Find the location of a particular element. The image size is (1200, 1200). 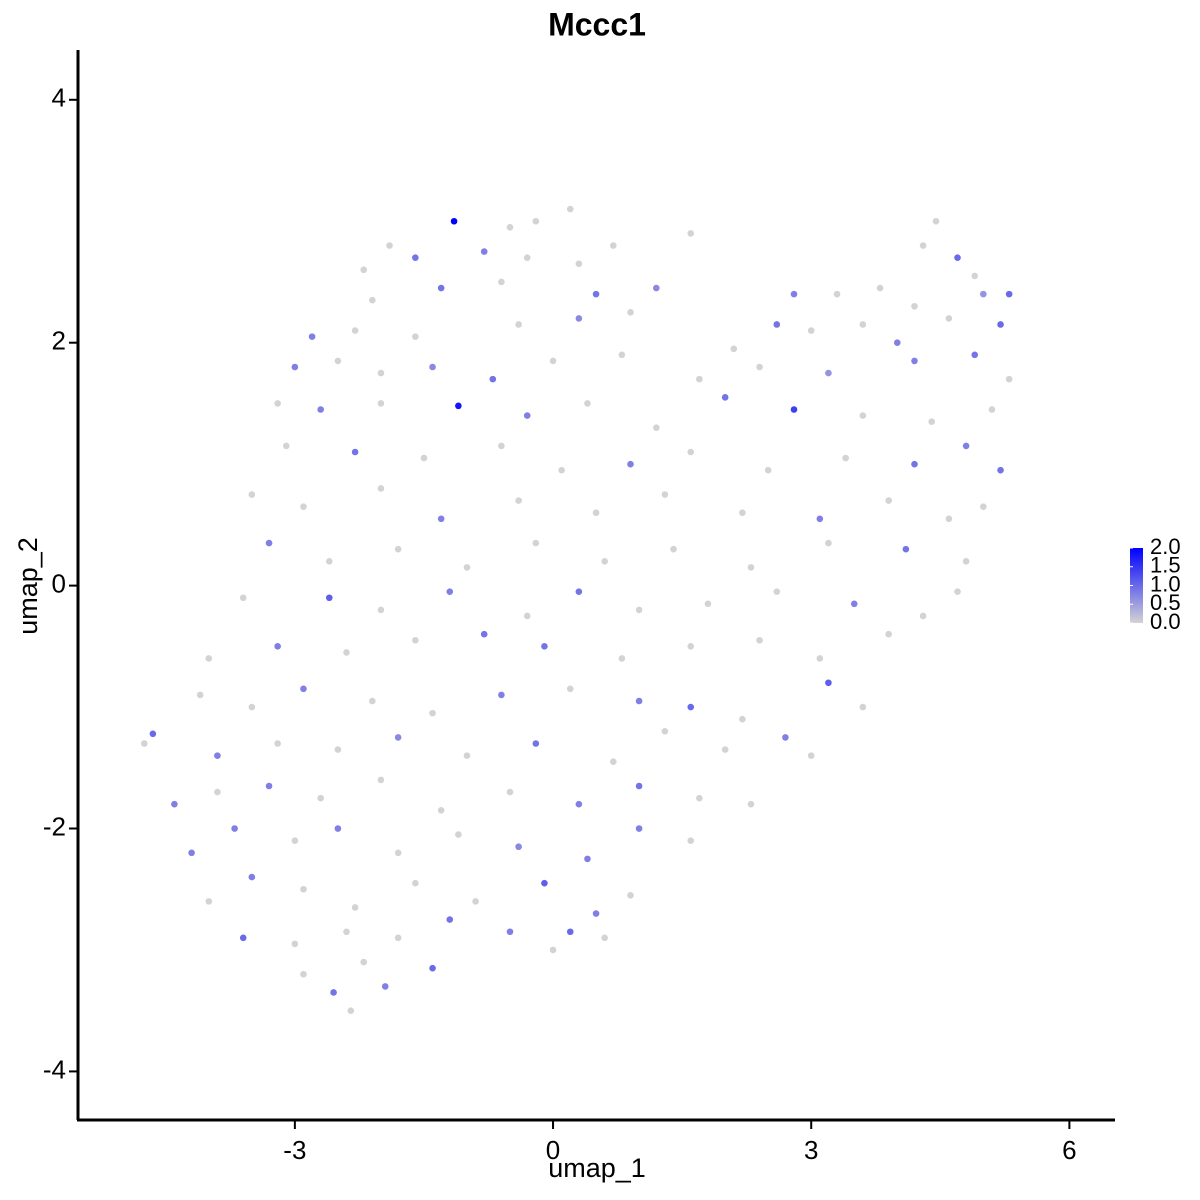

y-tick-label: 0 is located at coordinates (59, 583).